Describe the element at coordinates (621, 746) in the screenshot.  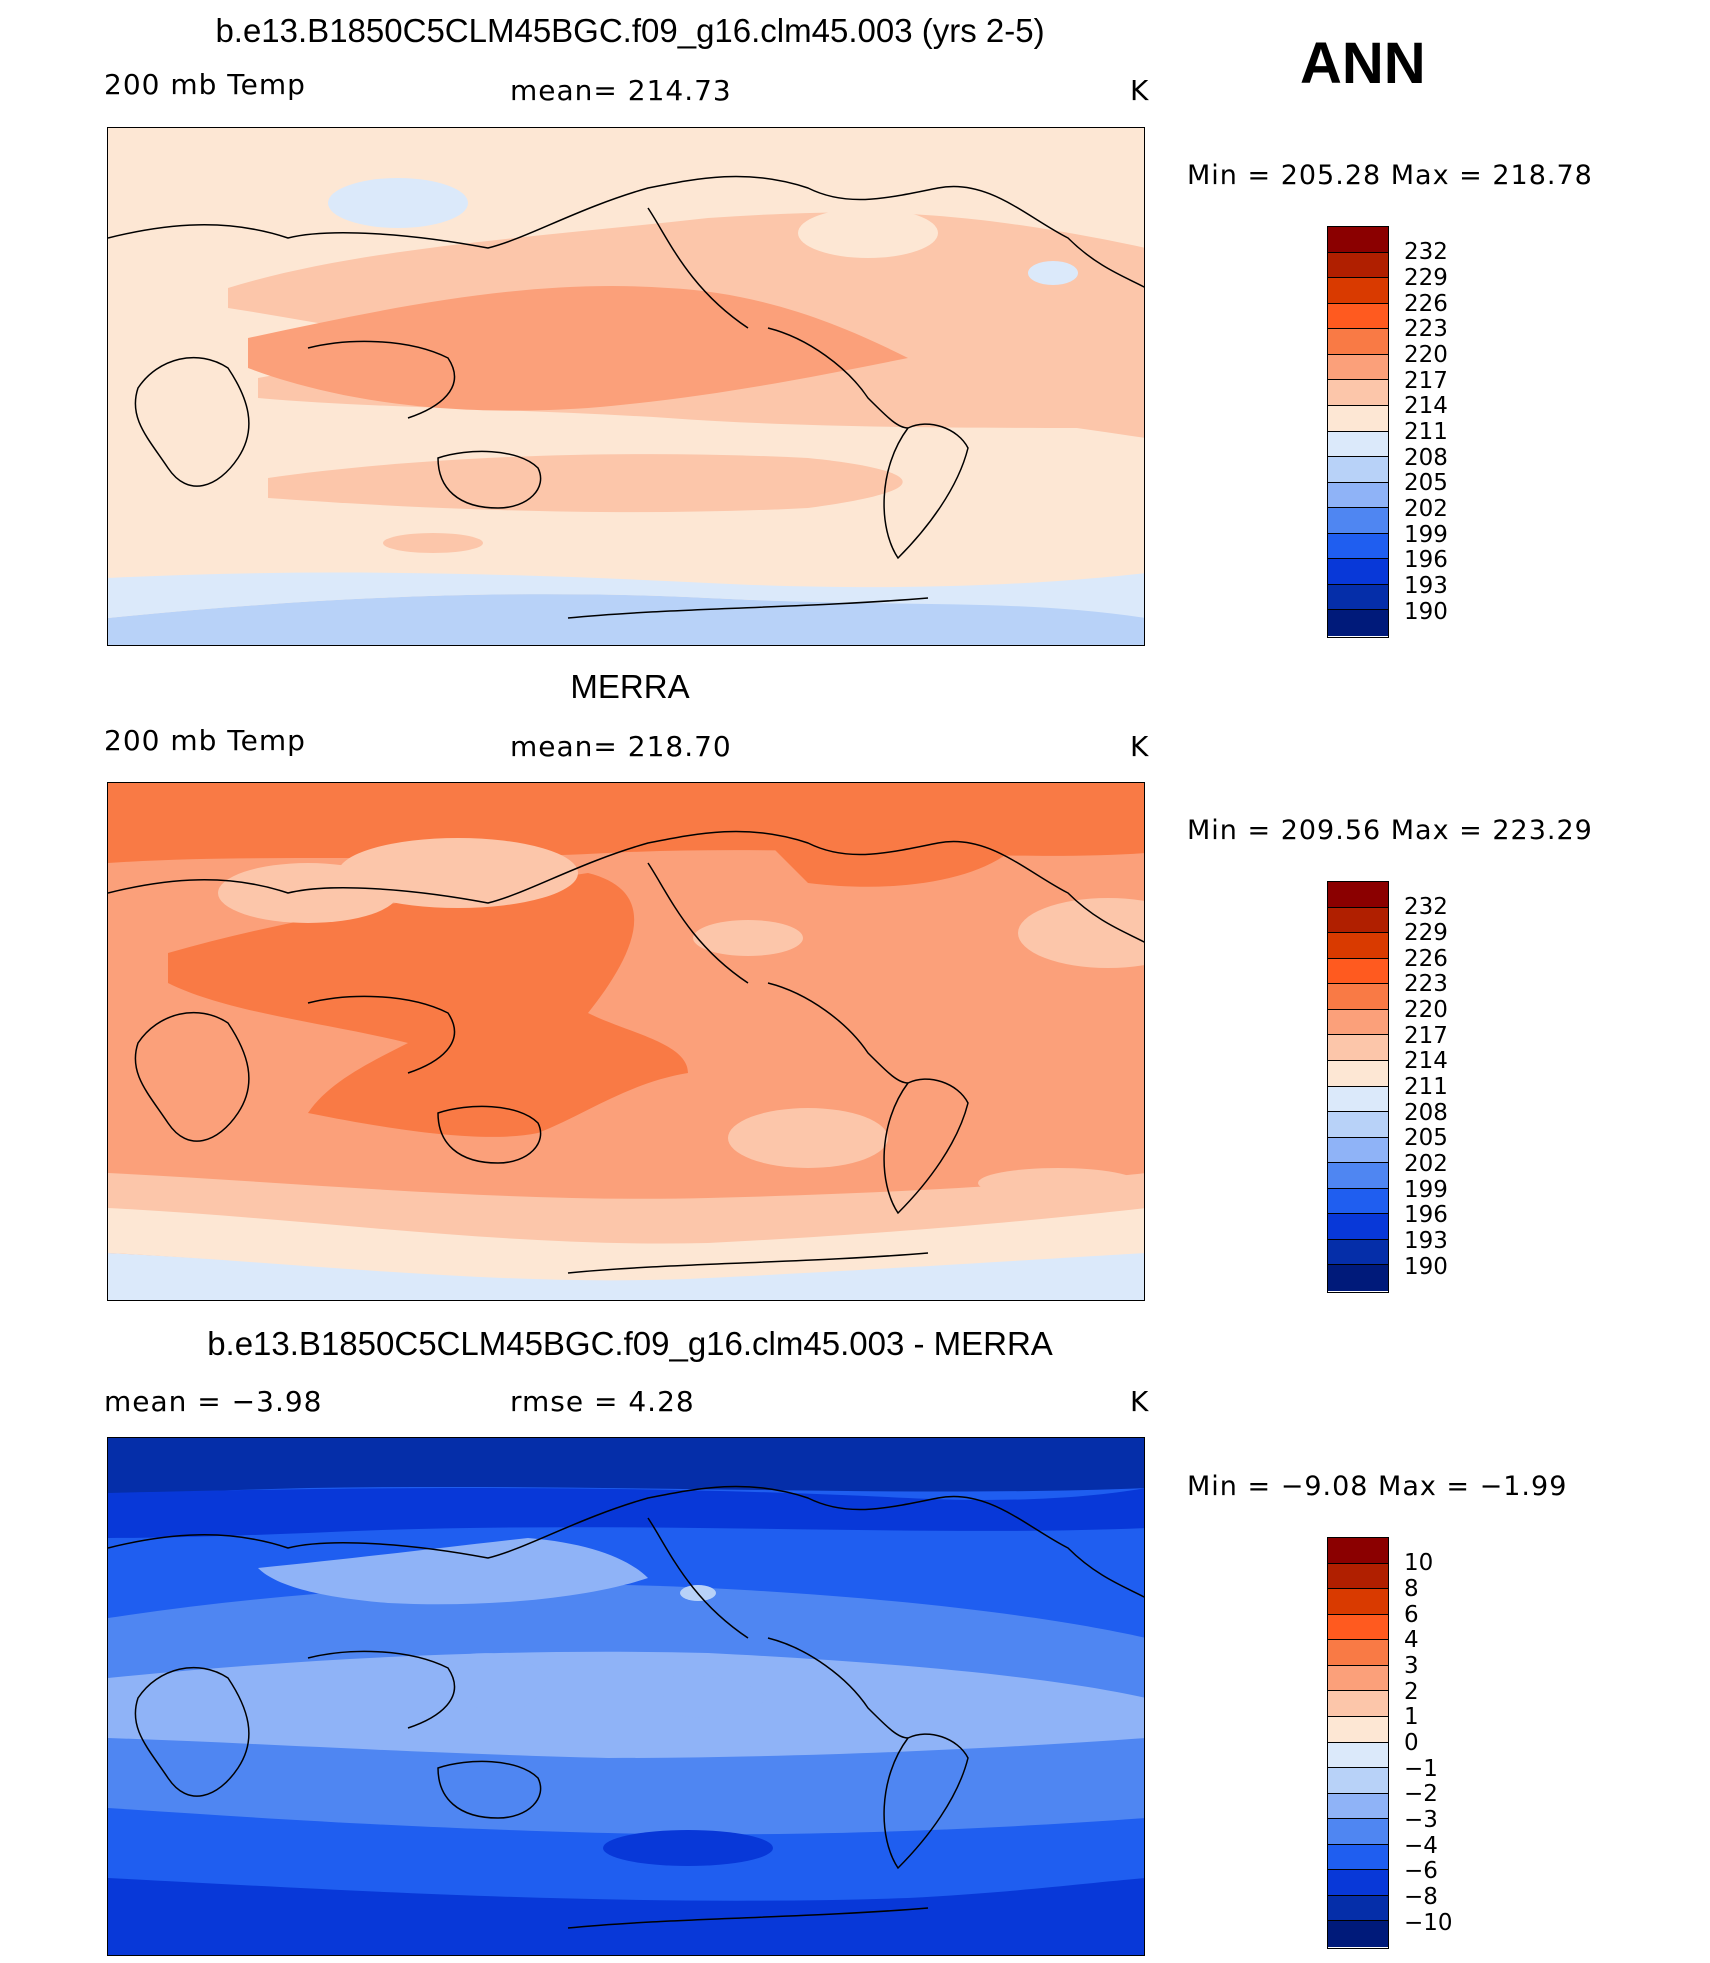
I see `panel-2-mean-label: mean= 218.70` at that location.